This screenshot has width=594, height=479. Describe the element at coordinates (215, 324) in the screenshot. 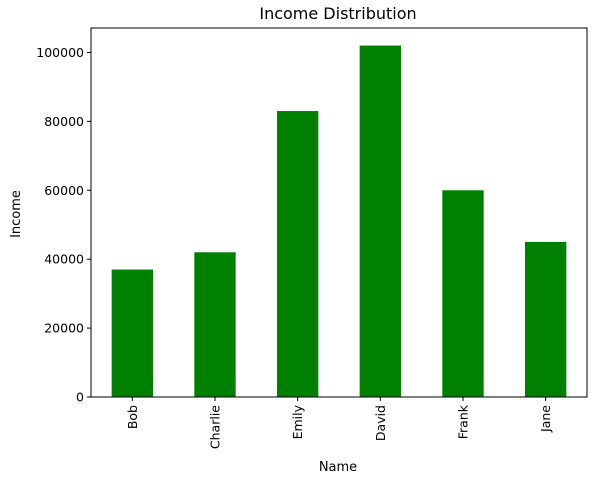

I see `bar-charlie` at that location.